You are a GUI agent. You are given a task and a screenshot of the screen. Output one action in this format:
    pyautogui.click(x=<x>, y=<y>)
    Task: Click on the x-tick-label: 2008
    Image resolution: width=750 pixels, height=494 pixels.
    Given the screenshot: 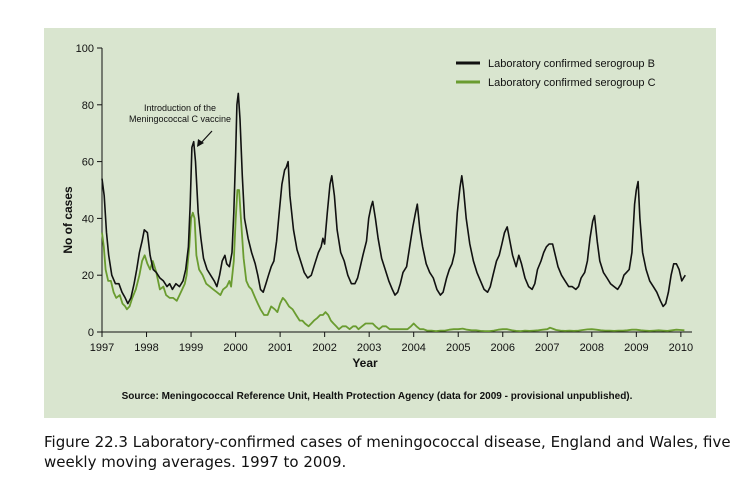 What is the action you would take?
    pyautogui.click(x=592, y=348)
    